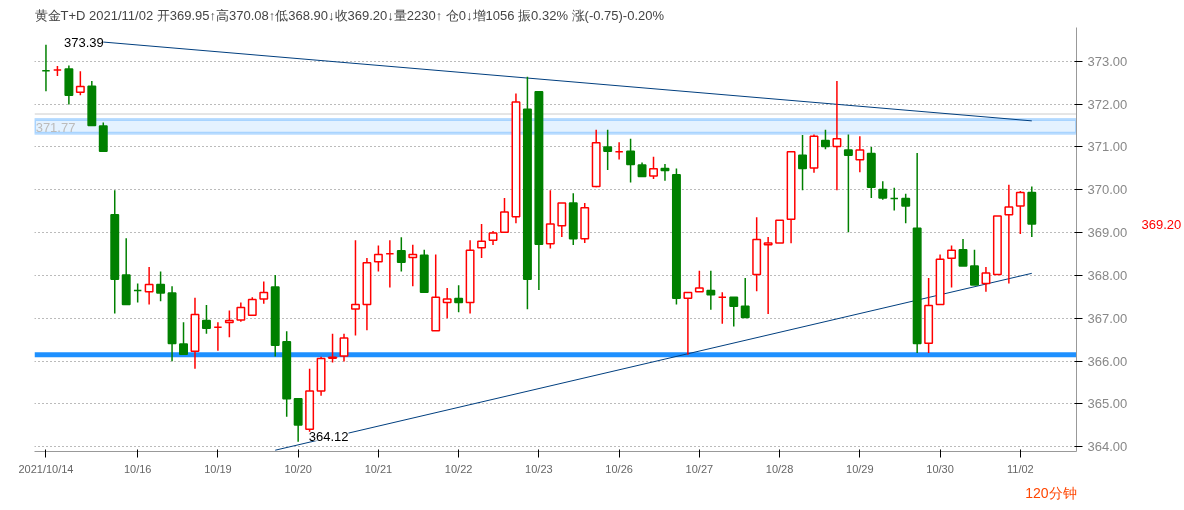 The width and height of the screenshot is (1184, 510). Describe the element at coordinates (1107, 104) in the screenshot. I see `y-tick-label: 372.00` at that location.